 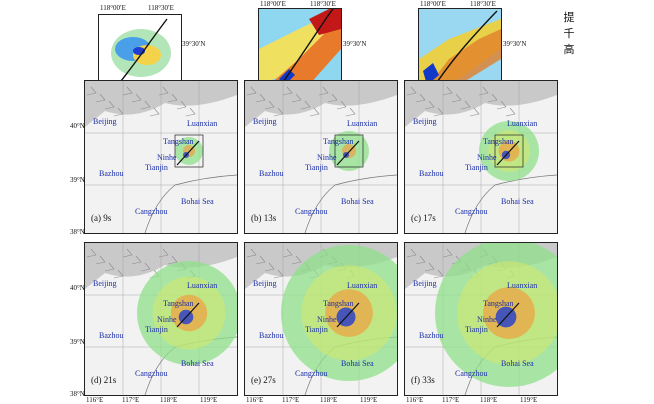 I want to click on inset-c, so click(x=460, y=47).